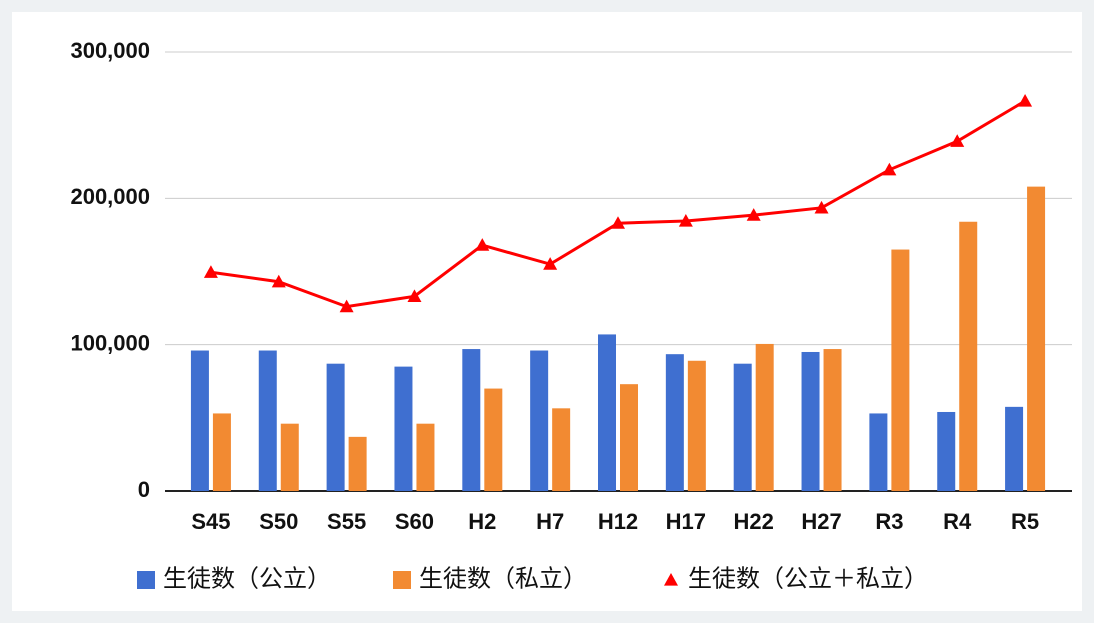 The width and height of the screenshot is (1094, 623). I want to click on x-tick-label: H2, so click(482, 521).